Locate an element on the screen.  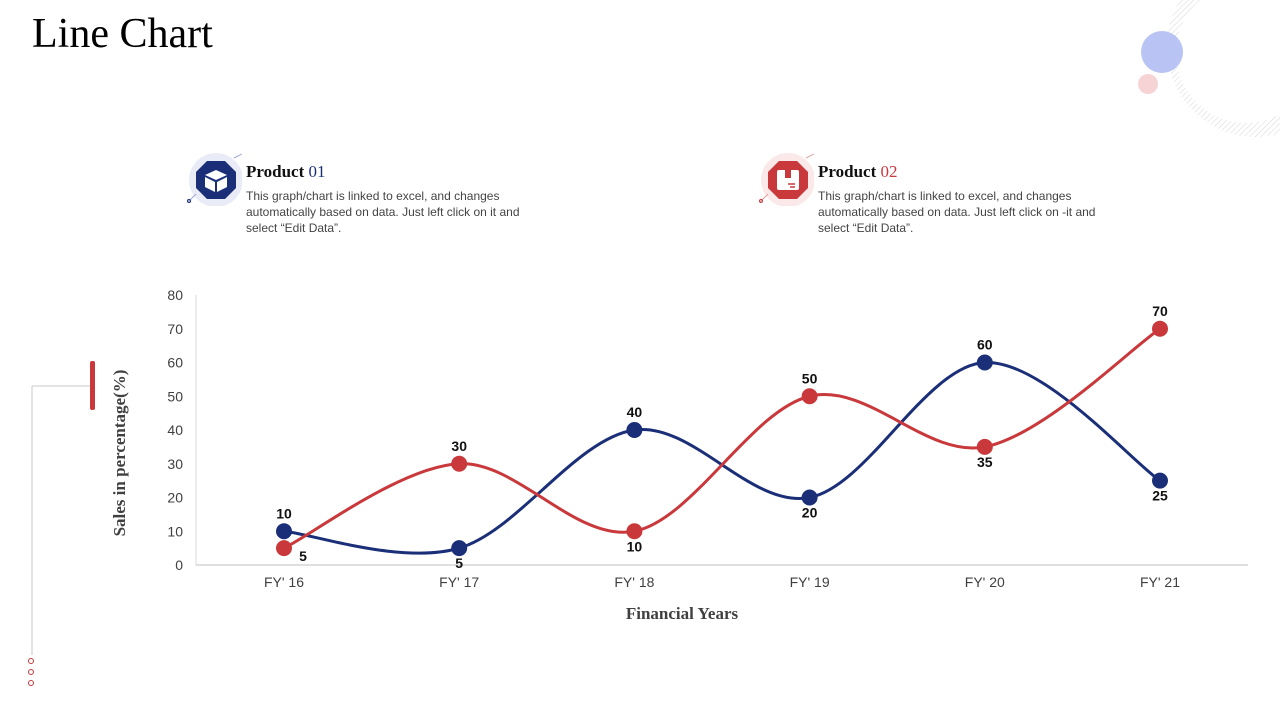
y-tick-label: 30 is located at coordinates (175, 464).